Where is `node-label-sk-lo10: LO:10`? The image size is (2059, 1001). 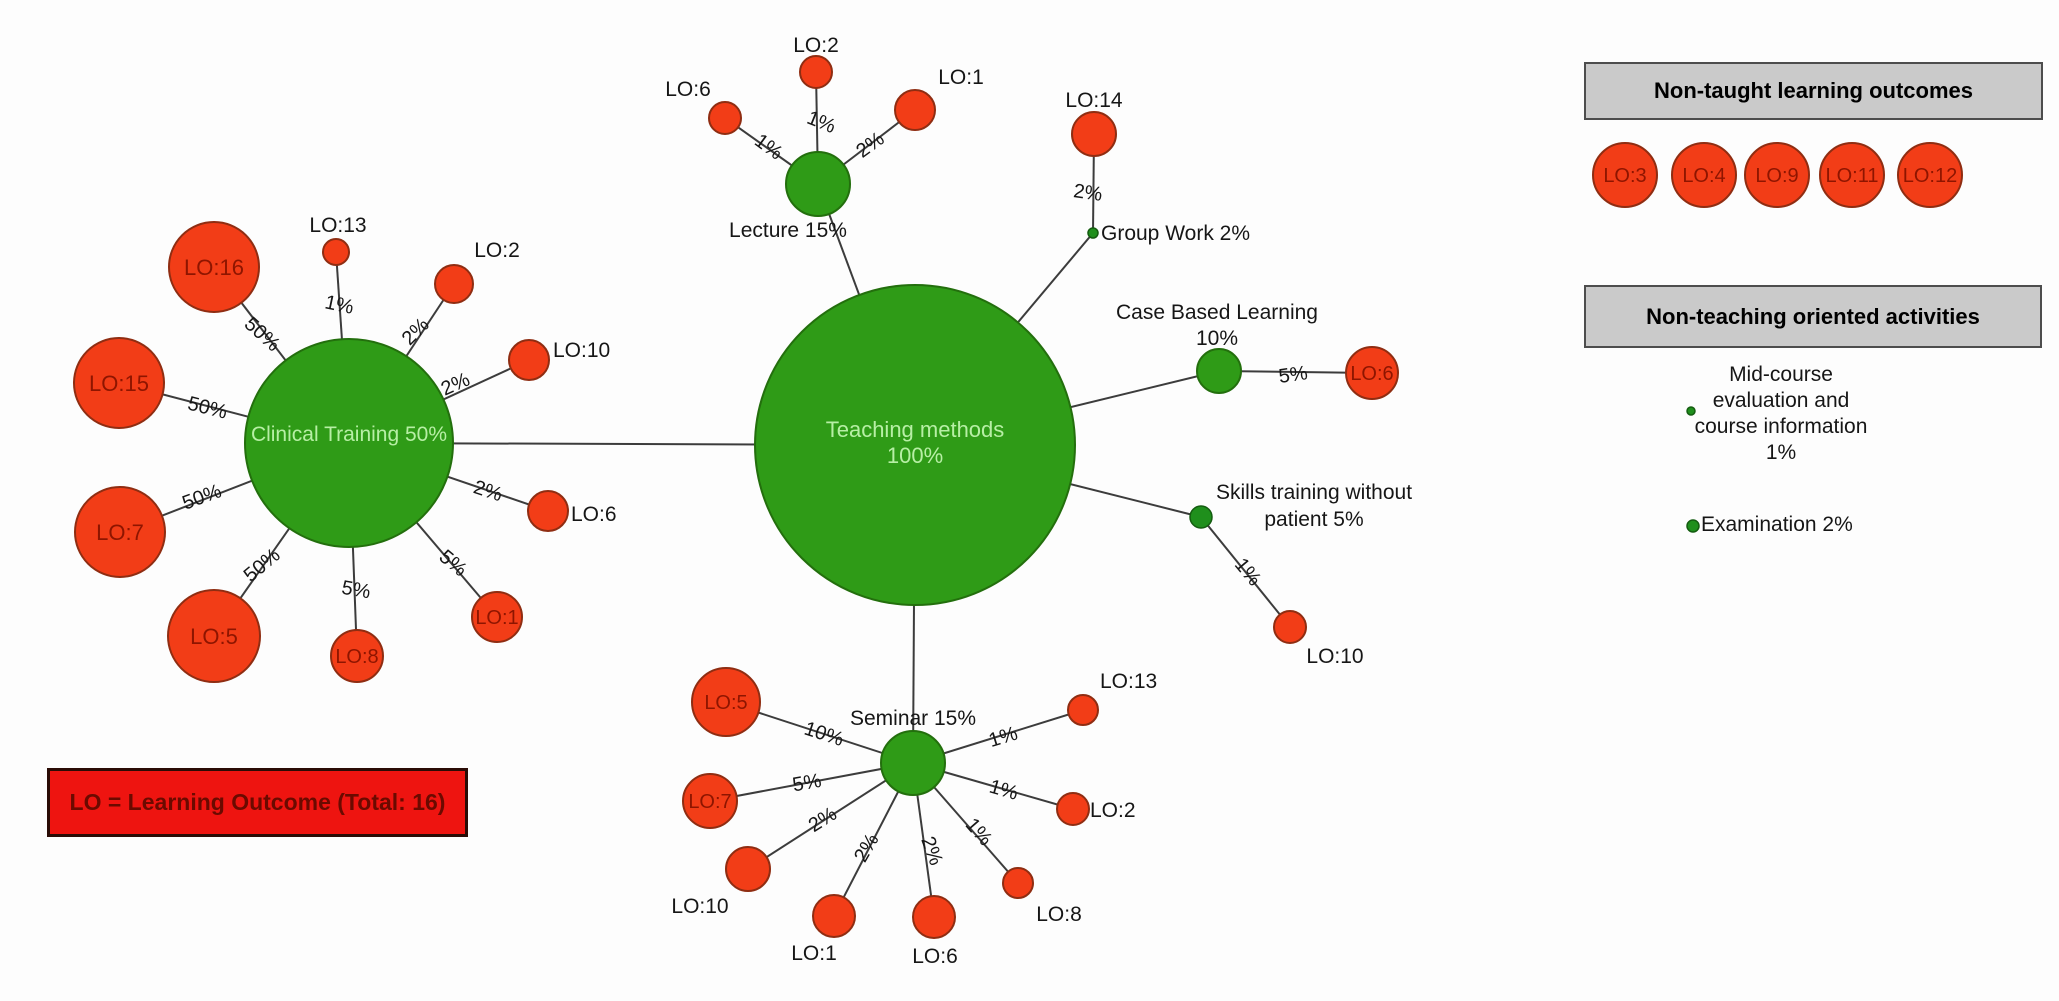
node-label-sk-lo10: LO:10 is located at coordinates (1334, 656).